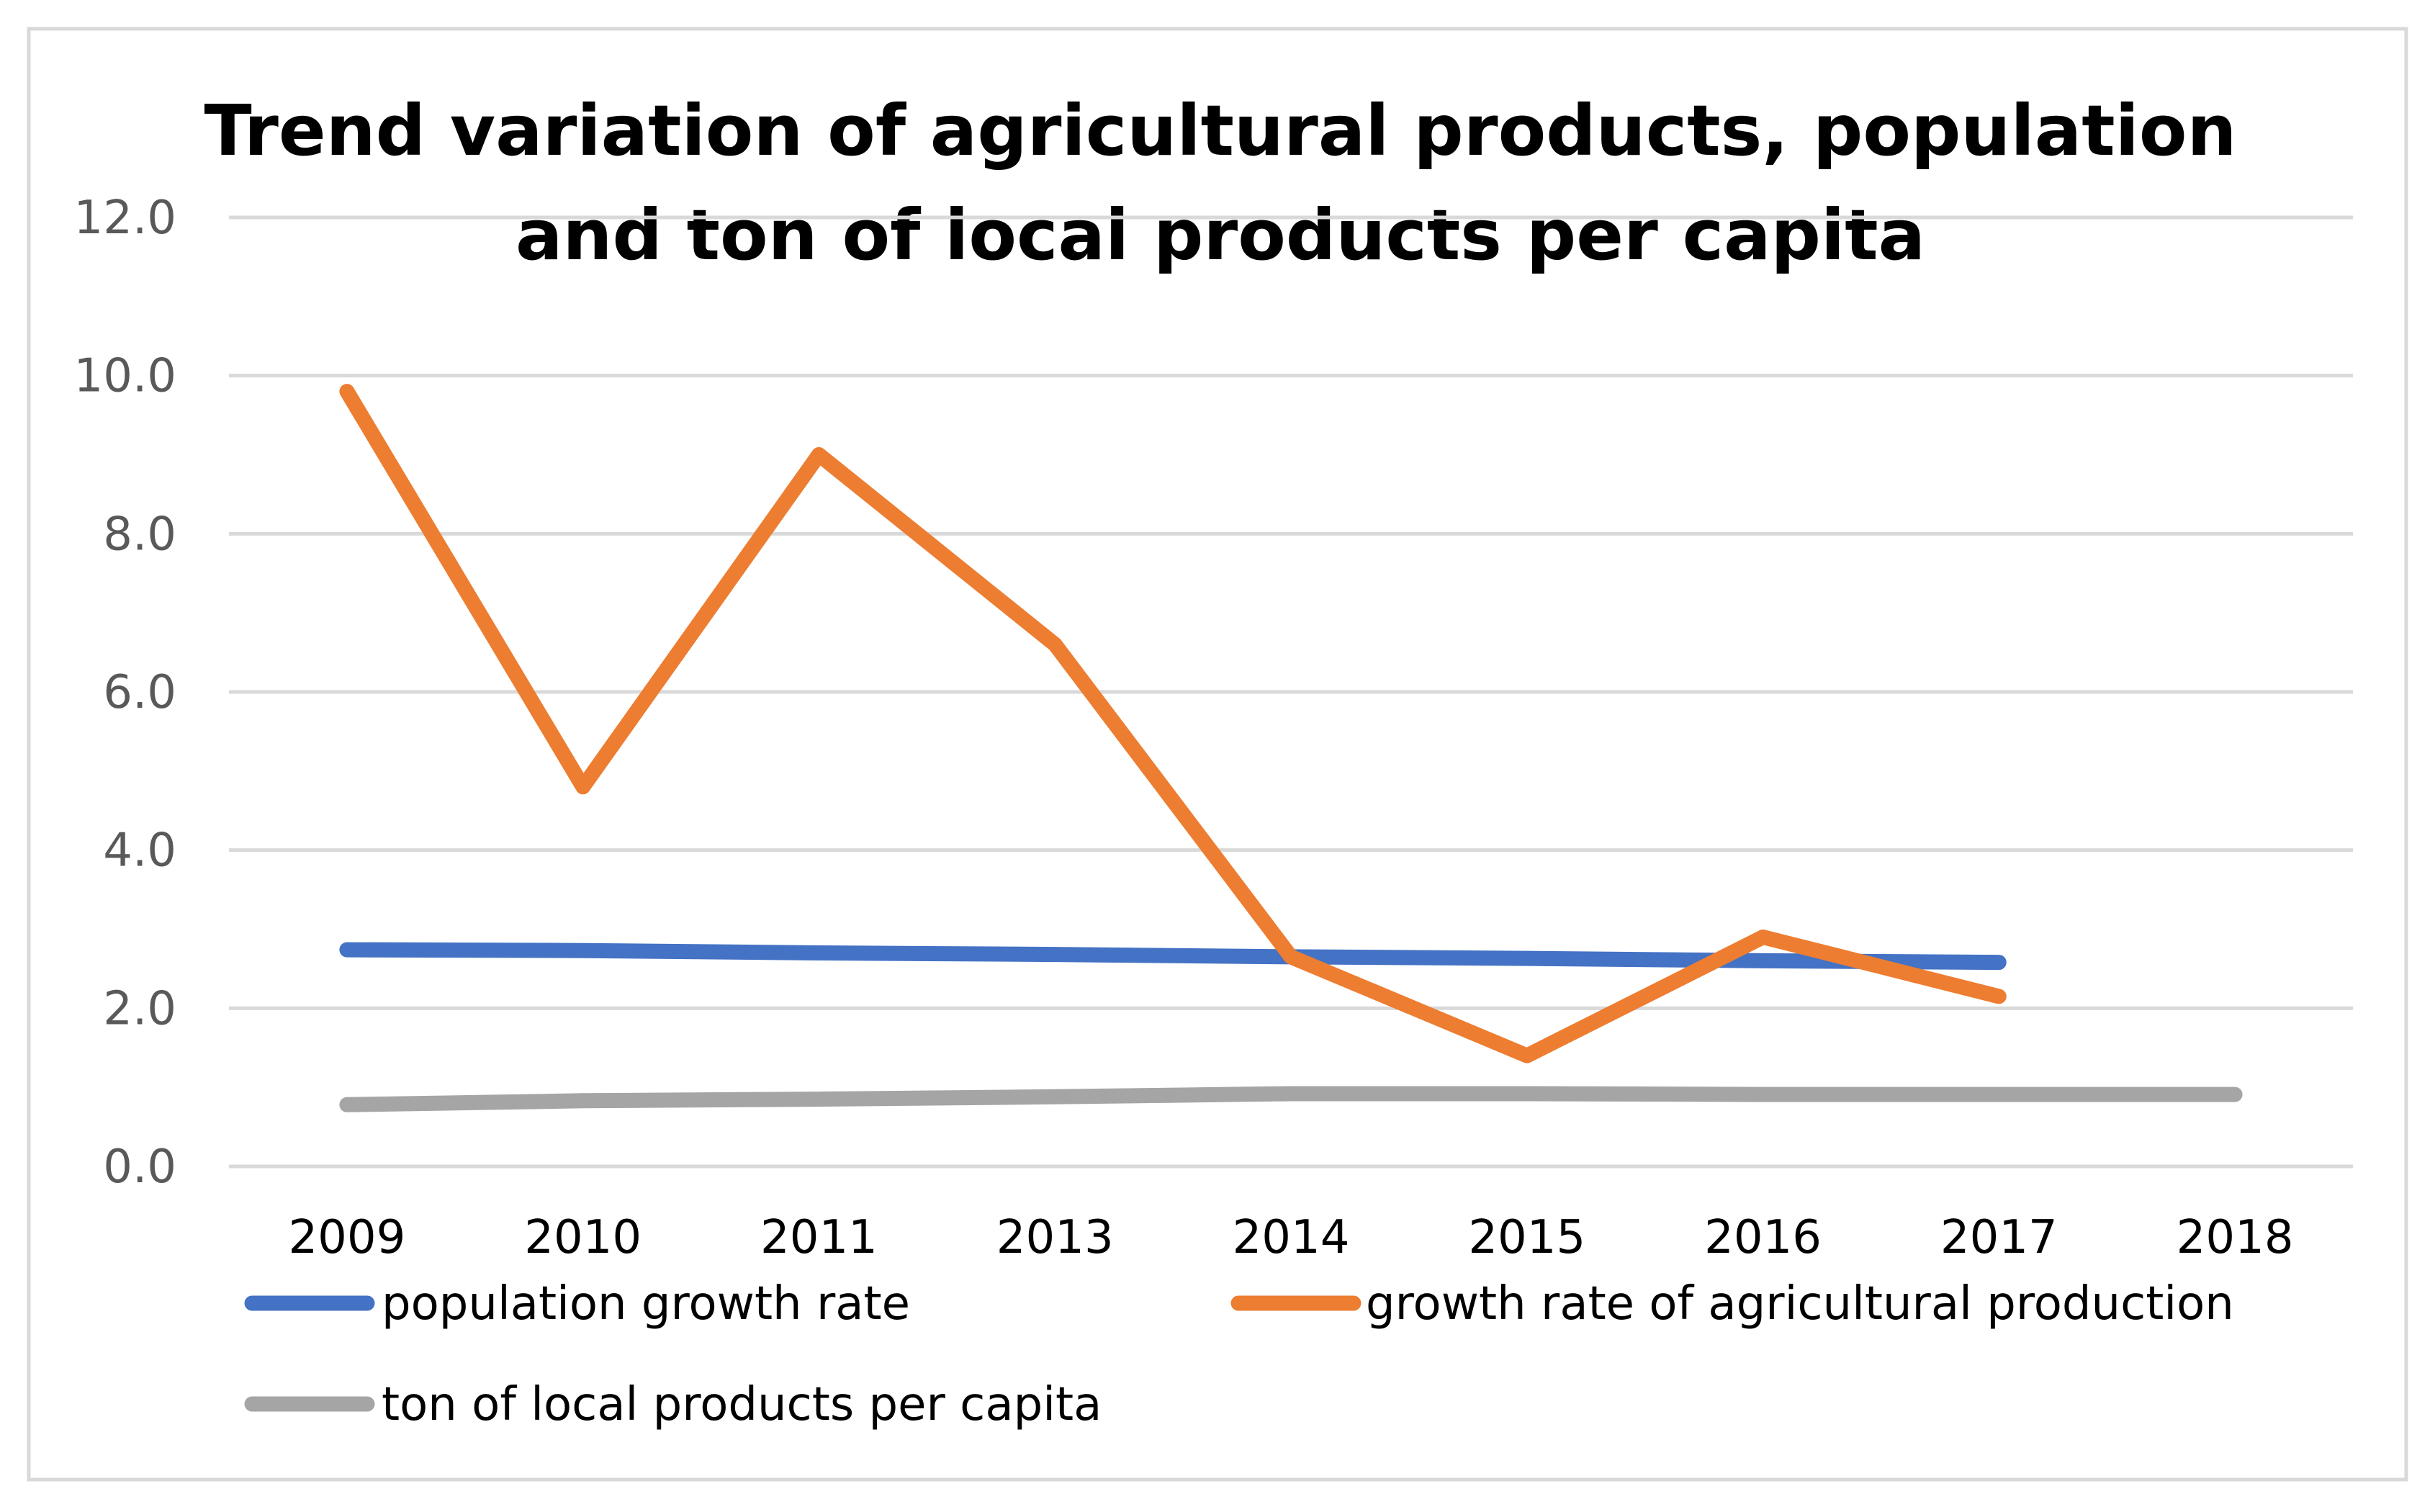 The width and height of the screenshot is (2435, 1512). I want to click on x-tick-label: 2015, so click(1527, 1237).